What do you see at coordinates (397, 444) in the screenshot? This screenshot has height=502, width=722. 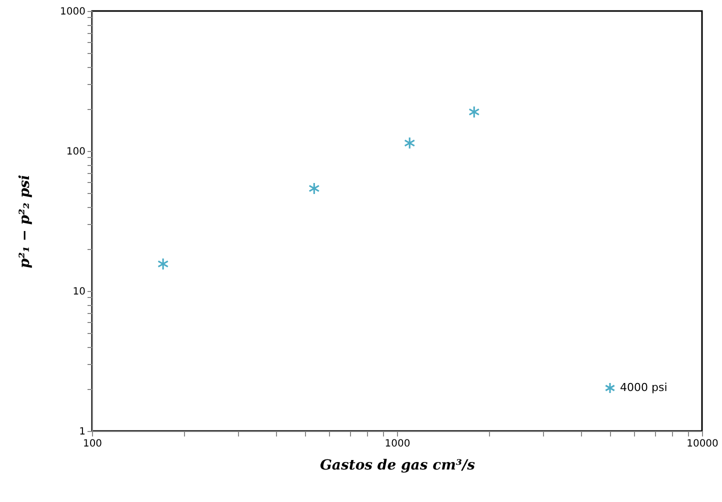 I see `x-tick-label: 1000` at bounding box center [397, 444].